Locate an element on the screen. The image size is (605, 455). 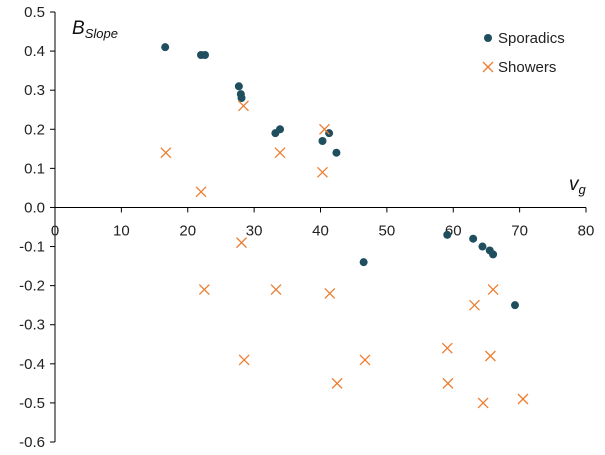
y-axis-title: BSlope is located at coordinates (95, 29).